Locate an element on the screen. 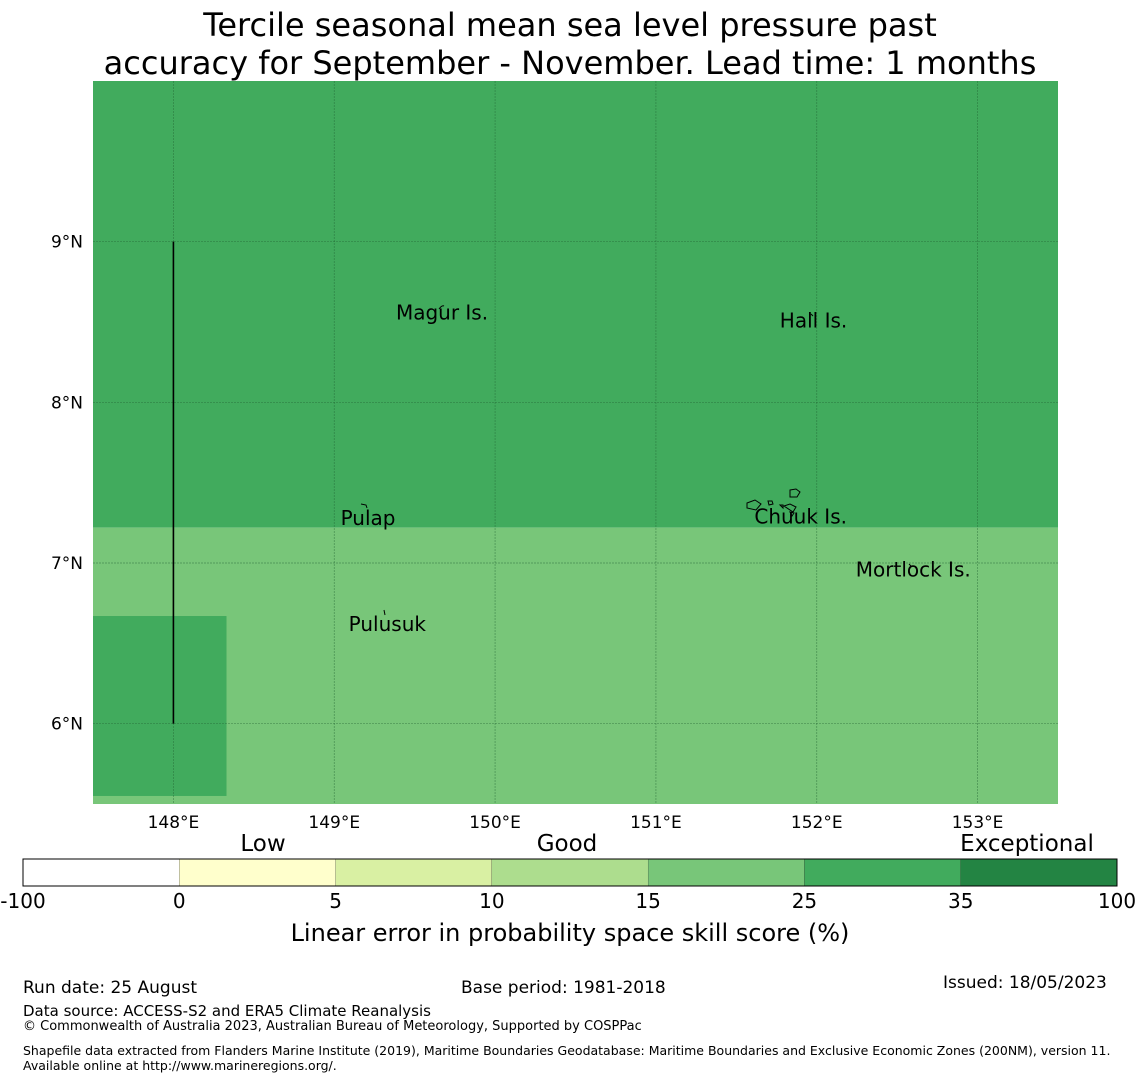 Image resolution: width=1140 pixels, height=1080 pixels. lon-tick-label: 148°E is located at coordinates (174, 823).